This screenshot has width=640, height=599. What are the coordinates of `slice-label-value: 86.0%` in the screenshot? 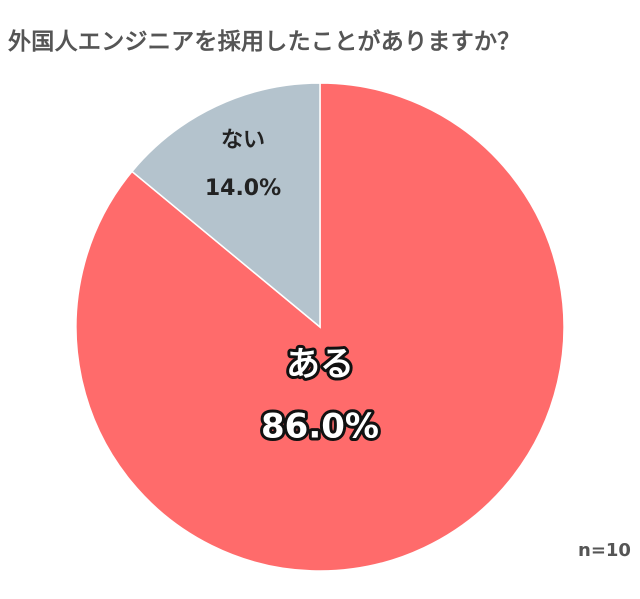 It's located at (320, 427).